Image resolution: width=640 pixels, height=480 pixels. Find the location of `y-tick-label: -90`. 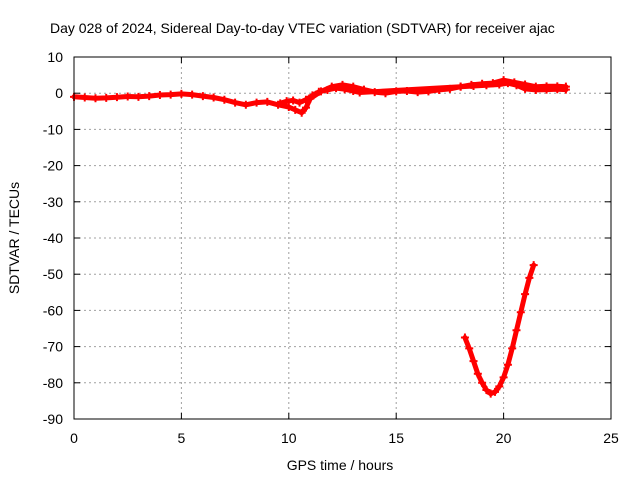

y-tick-label: -90 is located at coordinates (53, 419).